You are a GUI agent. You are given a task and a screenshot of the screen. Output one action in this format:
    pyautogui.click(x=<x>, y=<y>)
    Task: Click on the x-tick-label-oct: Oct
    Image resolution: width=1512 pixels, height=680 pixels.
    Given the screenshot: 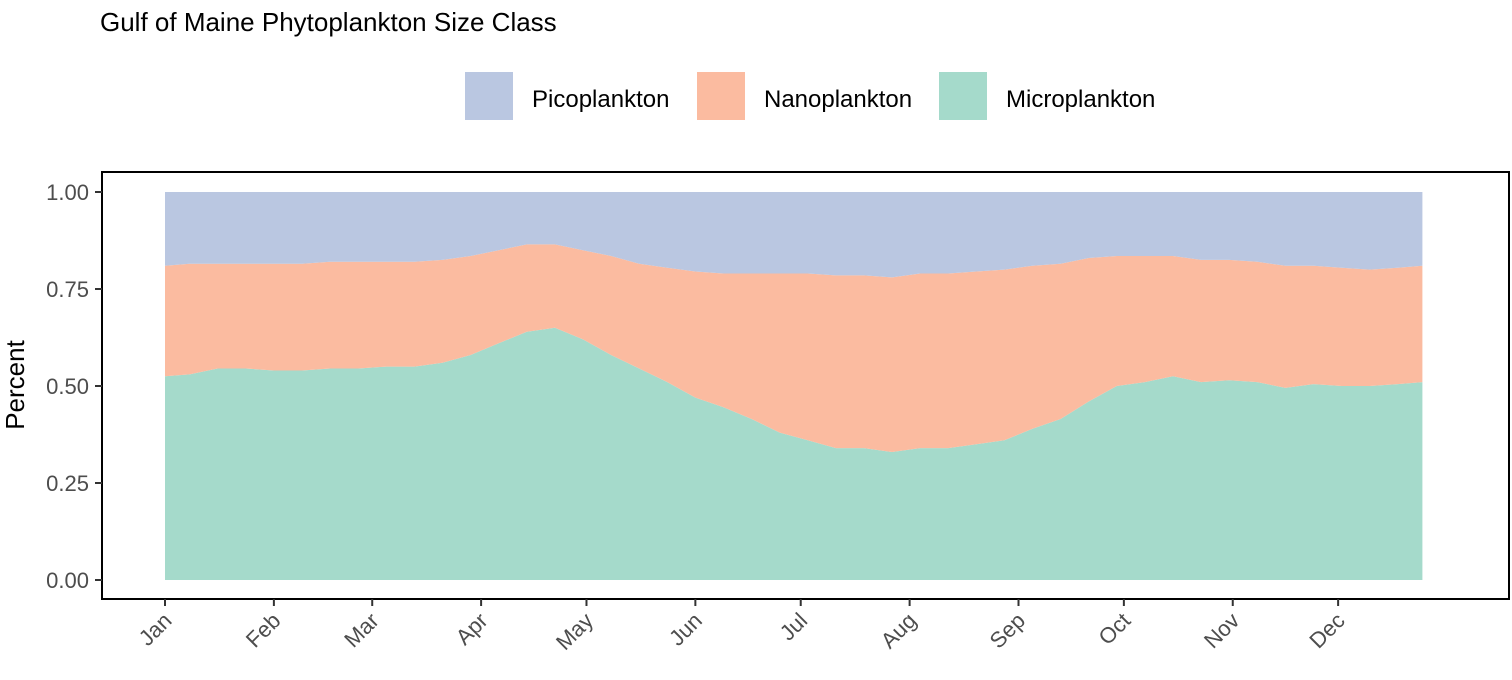 What is the action you would take?
    pyautogui.click(x=1115, y=629)
    